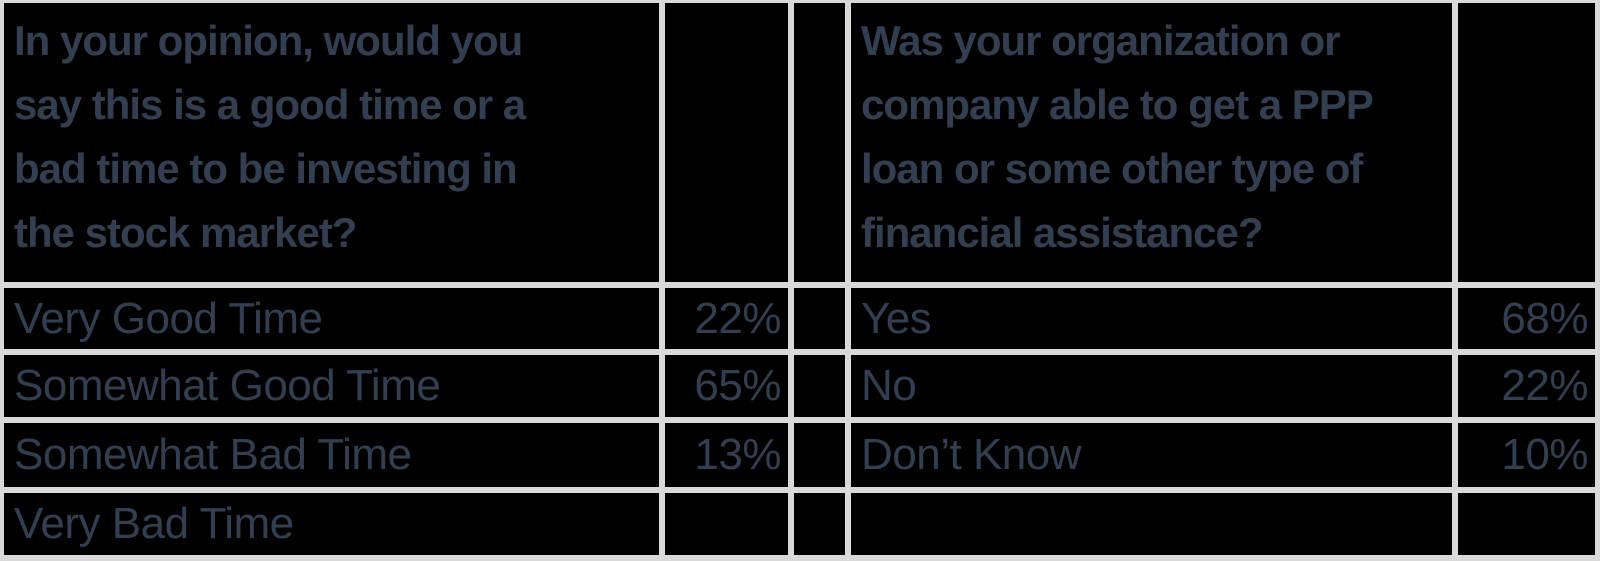 The width and height of the screenshot is (1600, 561). I want to click on right-row-value, so click(1526, 524).